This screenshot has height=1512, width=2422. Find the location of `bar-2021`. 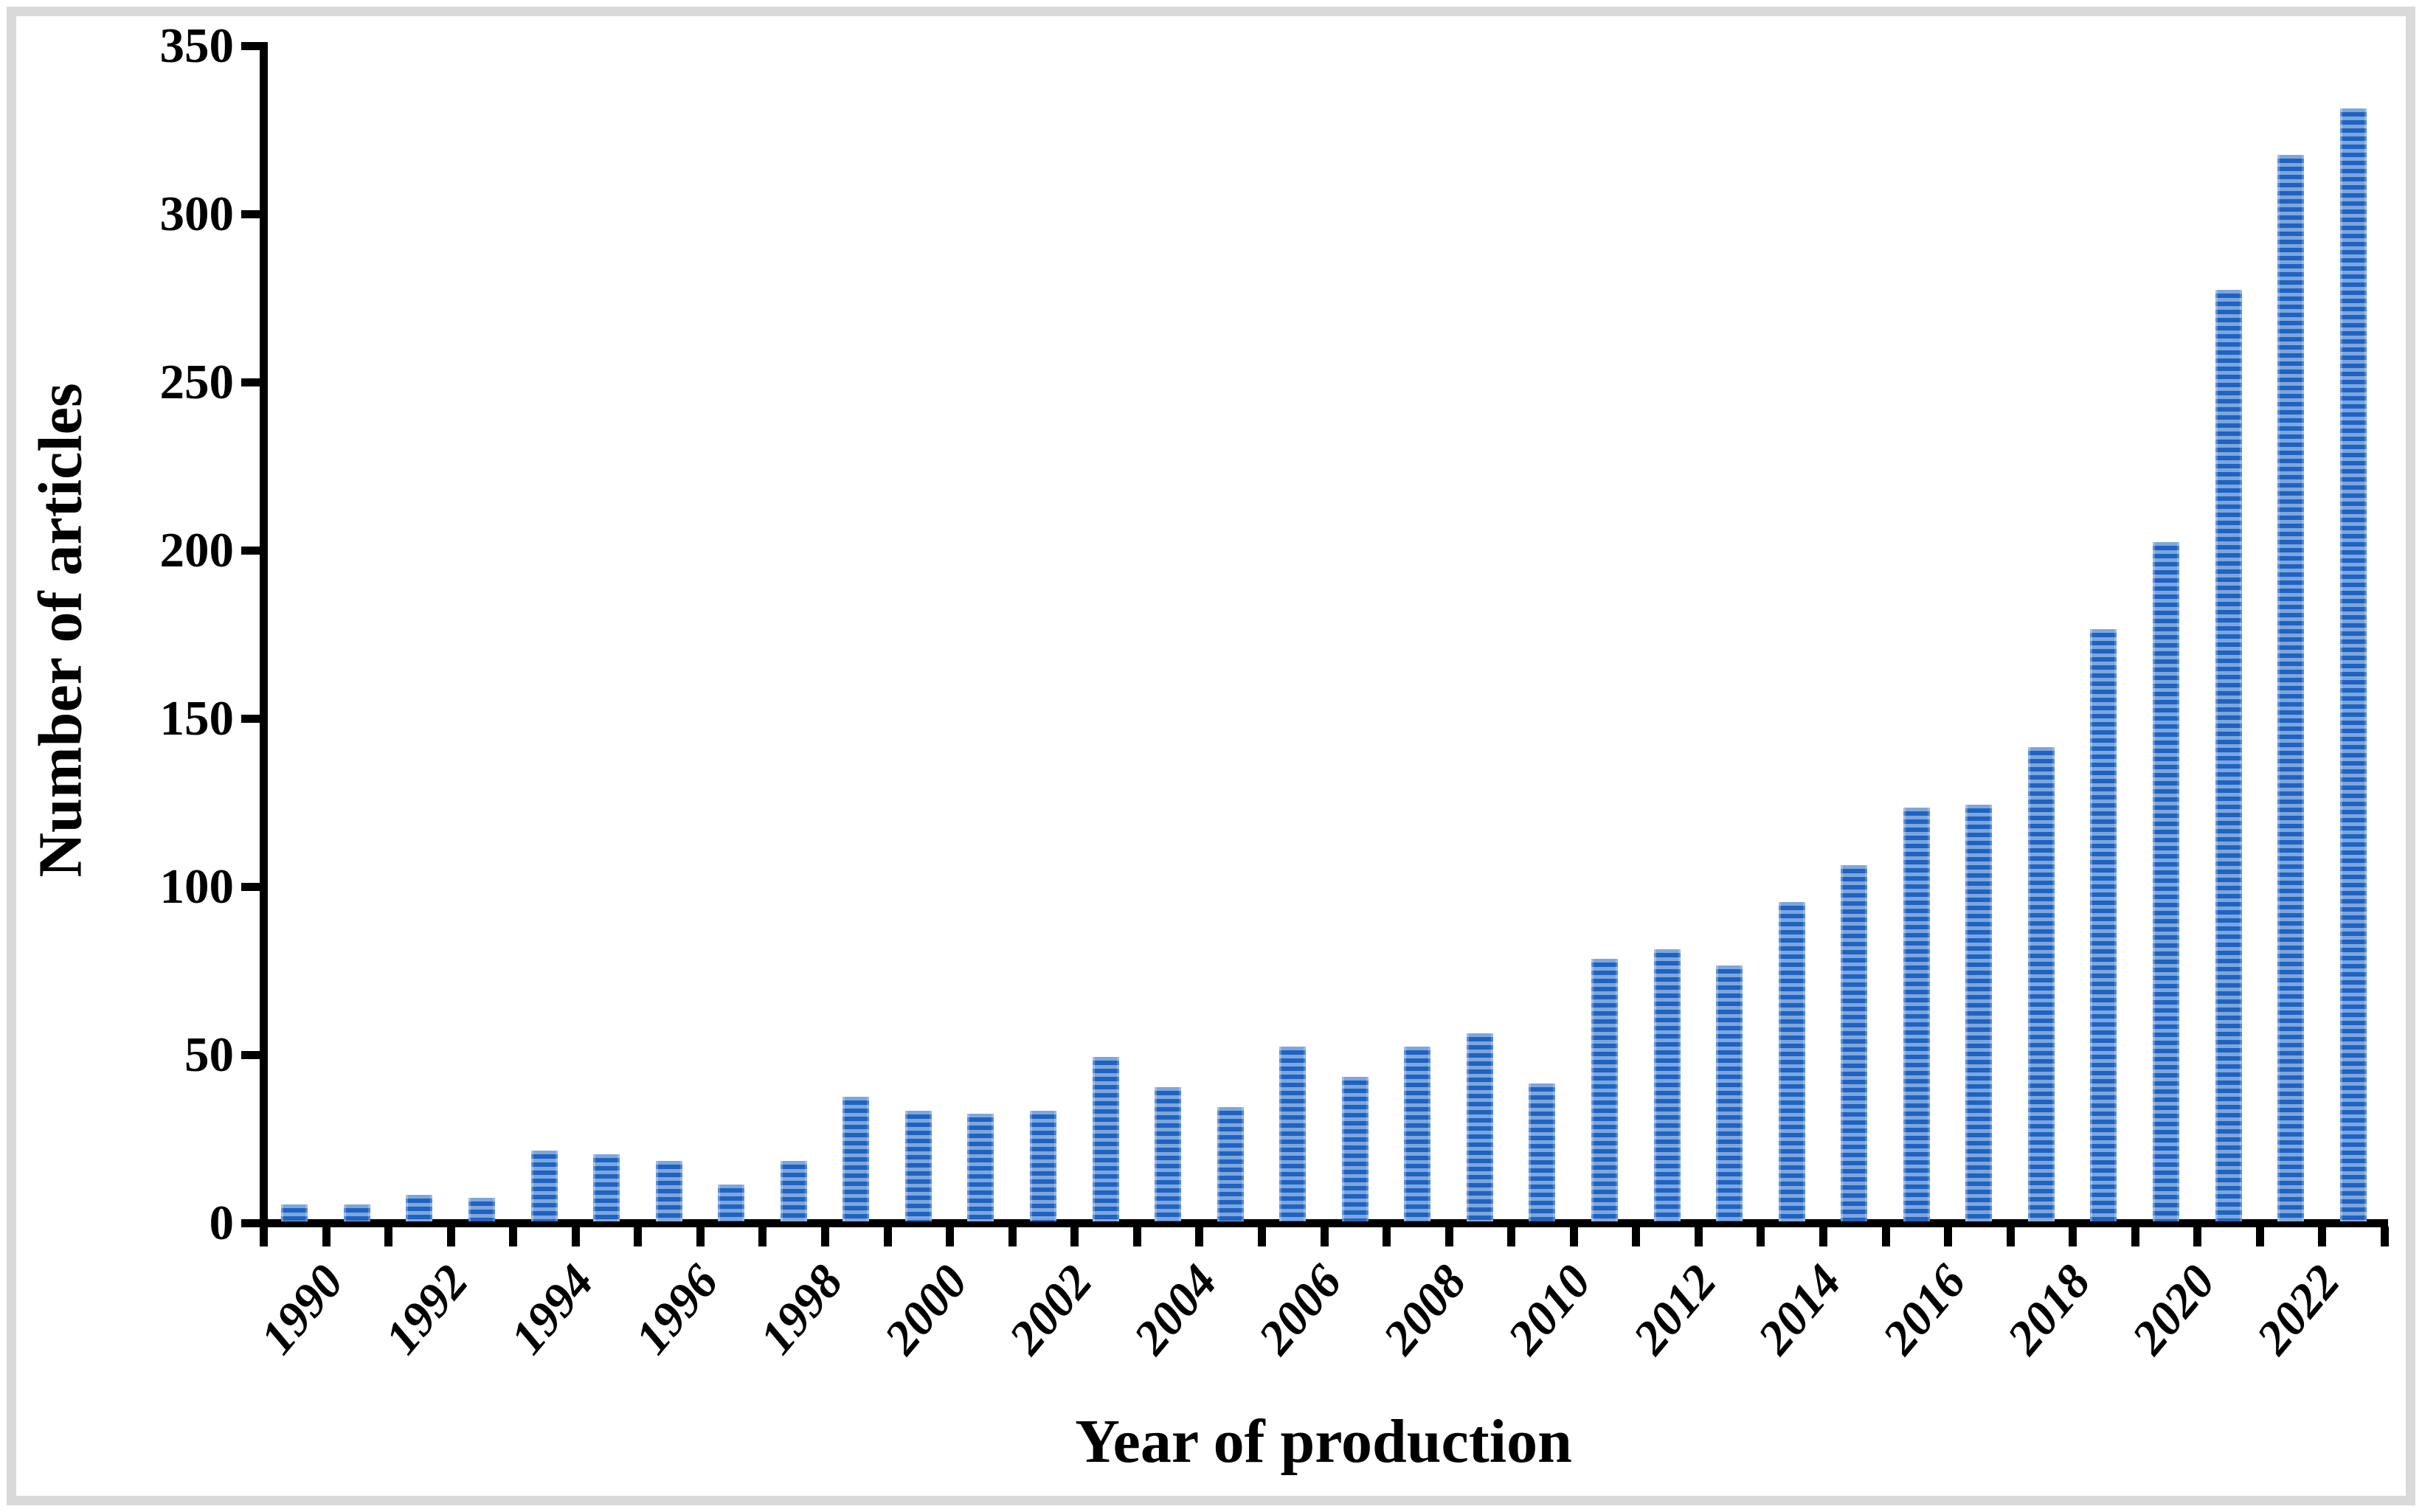

bar-2021 is located at coordinates (2228, 755).